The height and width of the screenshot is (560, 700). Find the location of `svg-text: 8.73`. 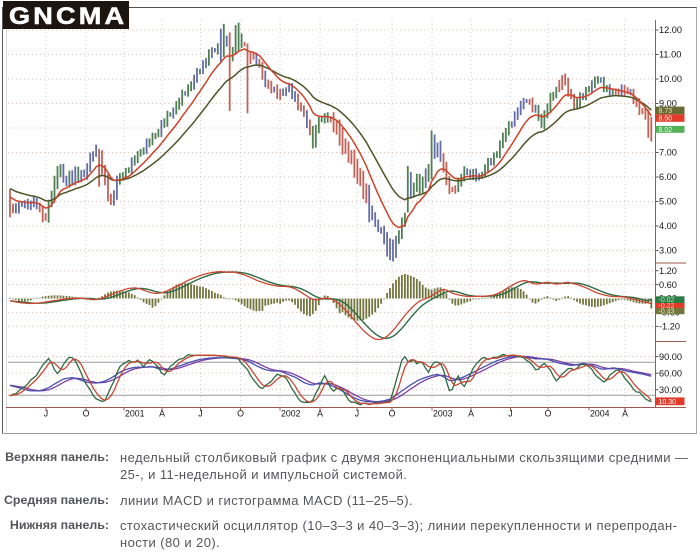

svg-text: 8.73 is located at coordinates (666, 111).